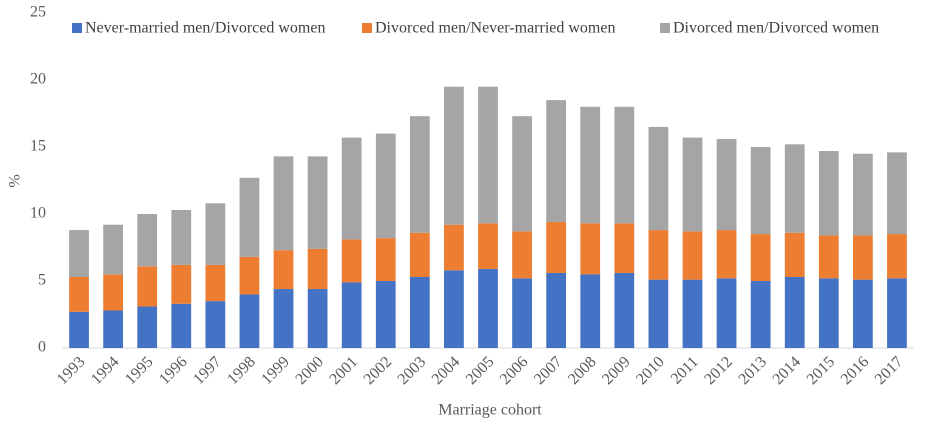 Image resolution: width=925 pixels, height=423 pixels. I want to click on x-tick-label: 2017, so click(889, 370).